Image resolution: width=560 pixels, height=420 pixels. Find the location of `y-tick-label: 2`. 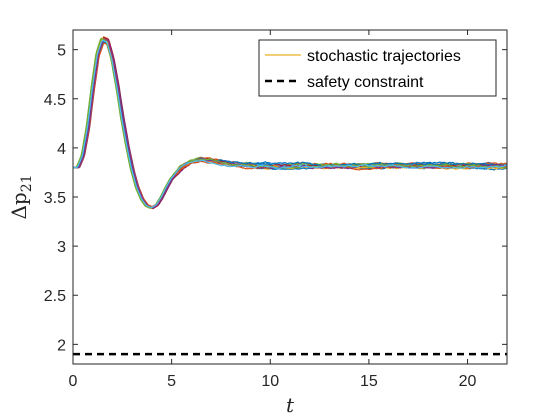

y-tick-label: 2 is located at coordinates (61, 345).